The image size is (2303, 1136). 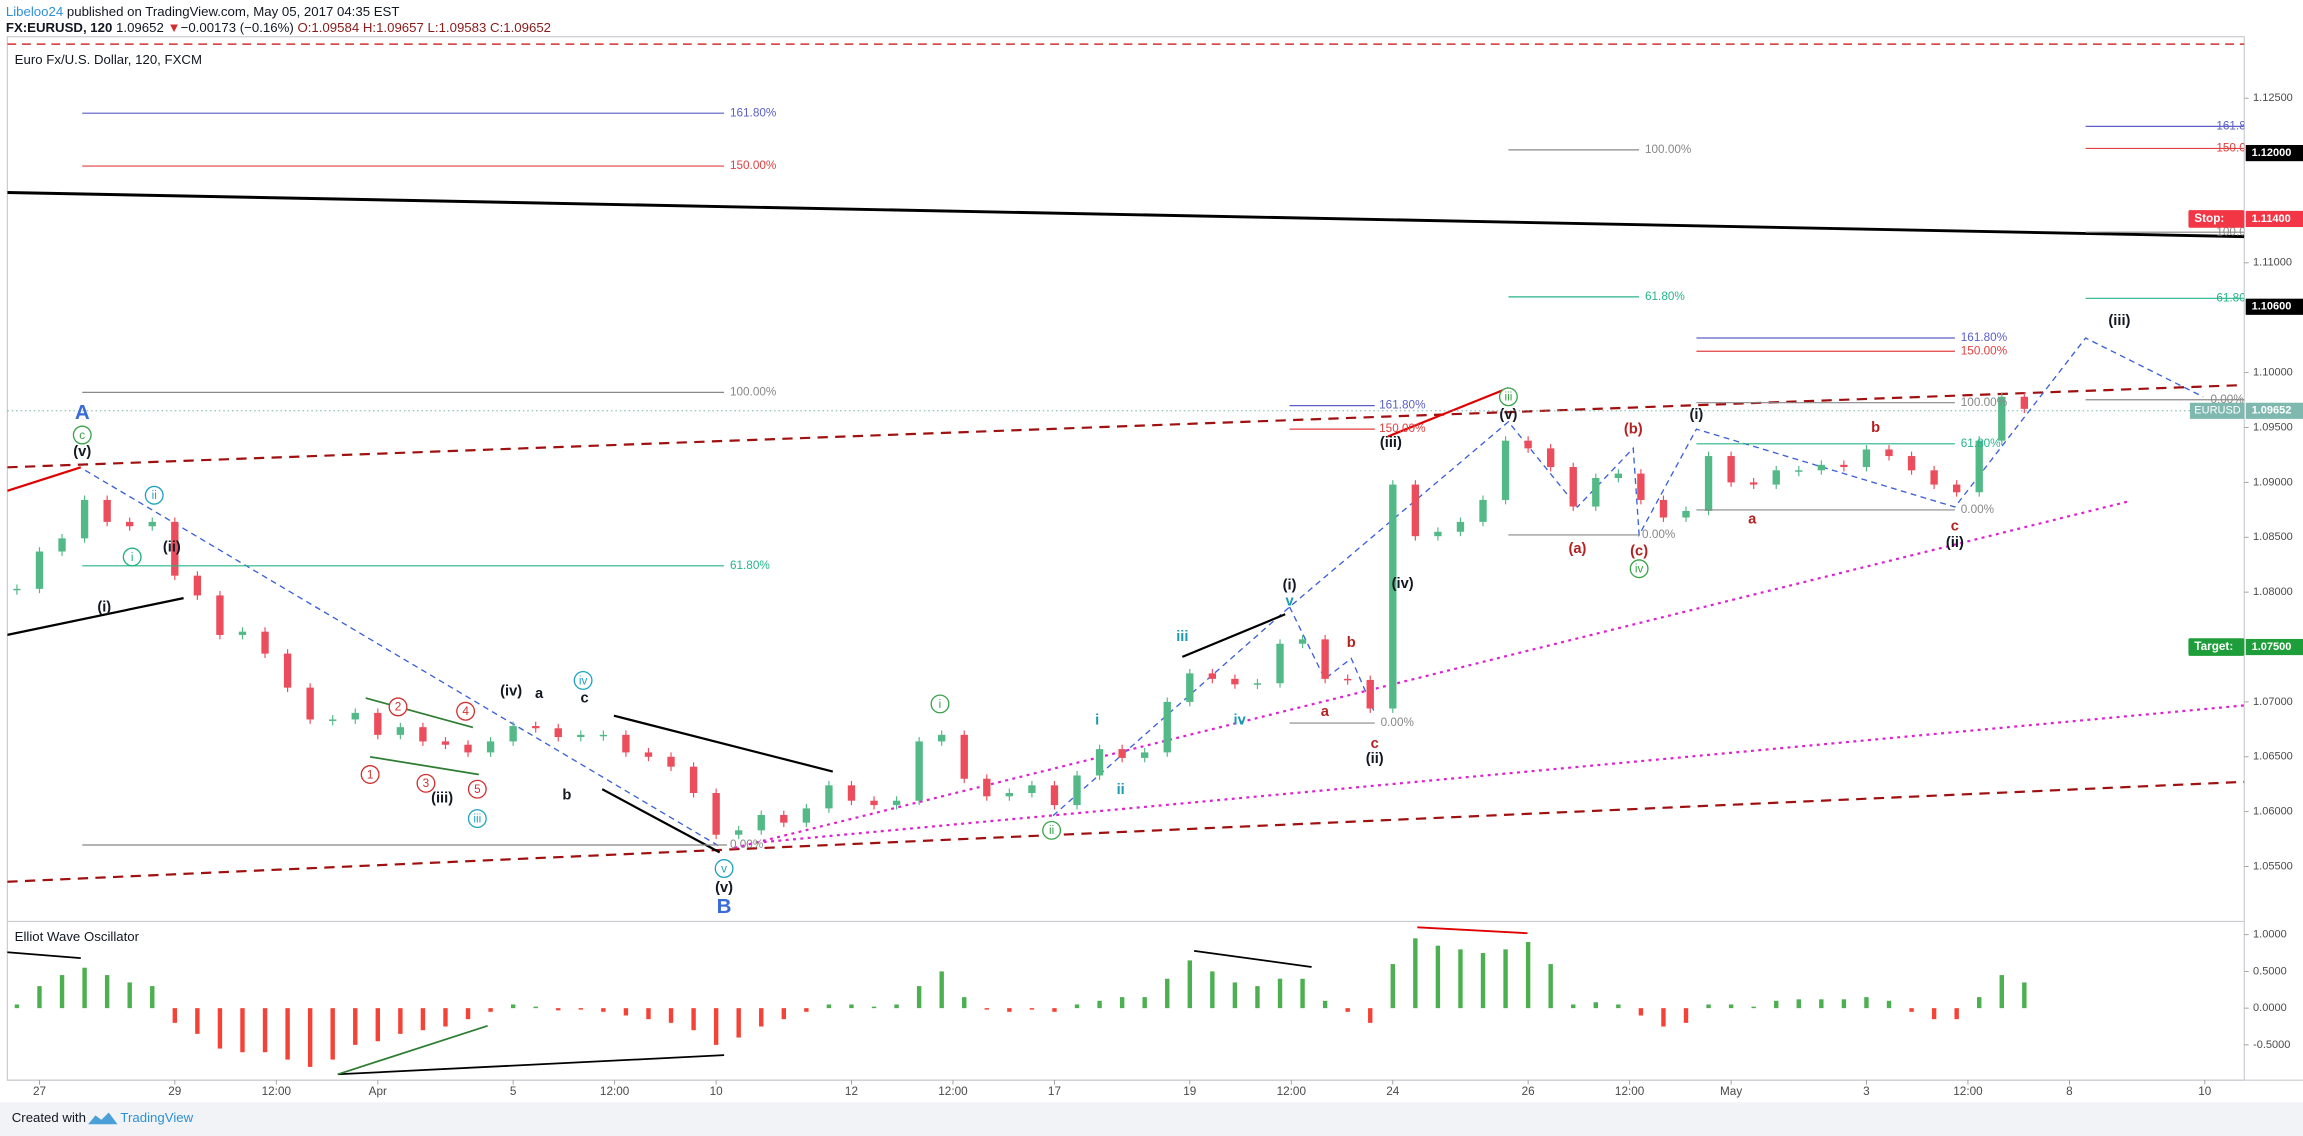 I want to click on wave-label: iii, so click(x=477, y=818).